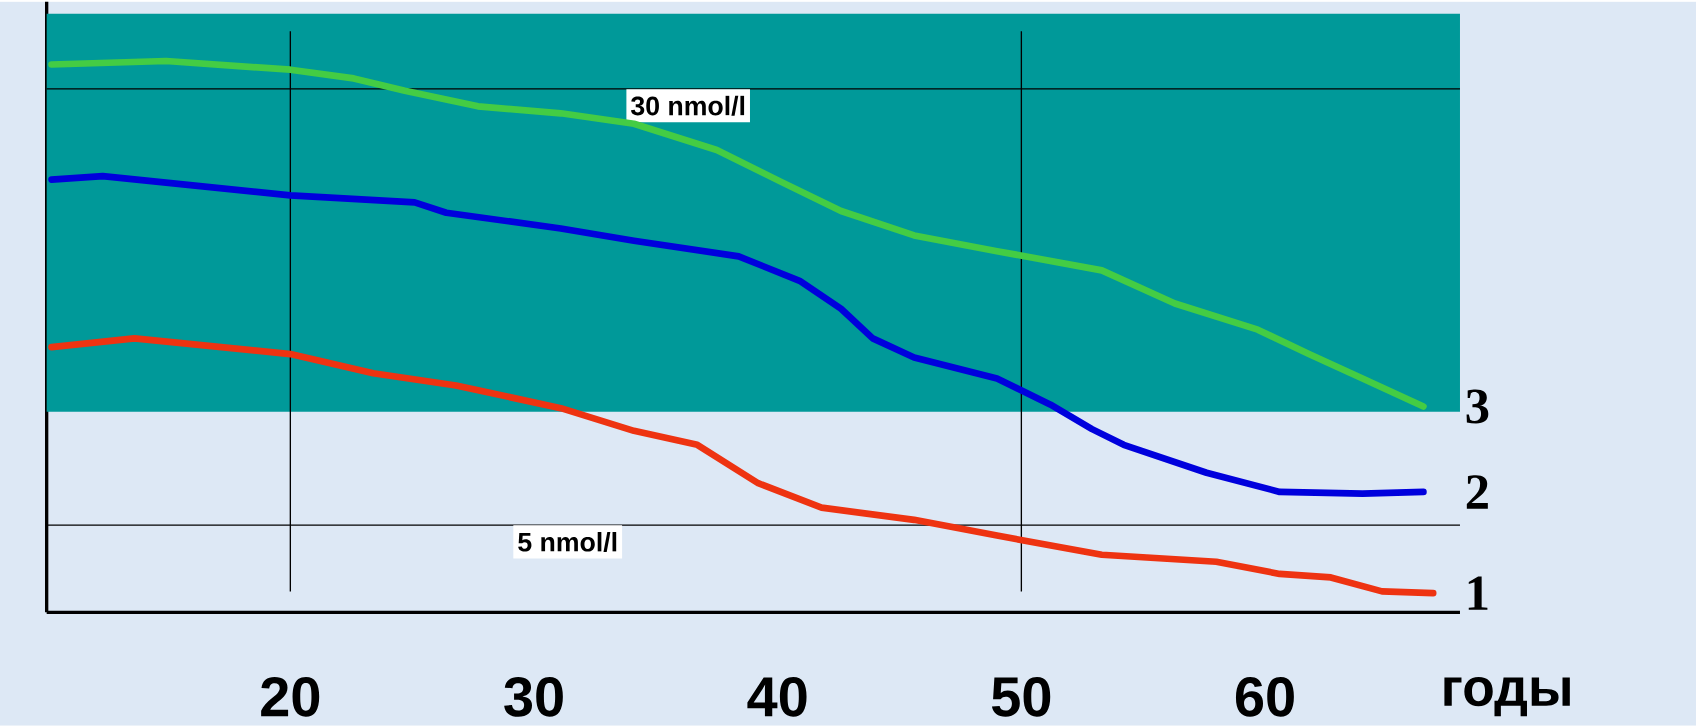  Describe the element at coordinates (1477, 492) in the screenshot. I see `series-label: 2` at that location.